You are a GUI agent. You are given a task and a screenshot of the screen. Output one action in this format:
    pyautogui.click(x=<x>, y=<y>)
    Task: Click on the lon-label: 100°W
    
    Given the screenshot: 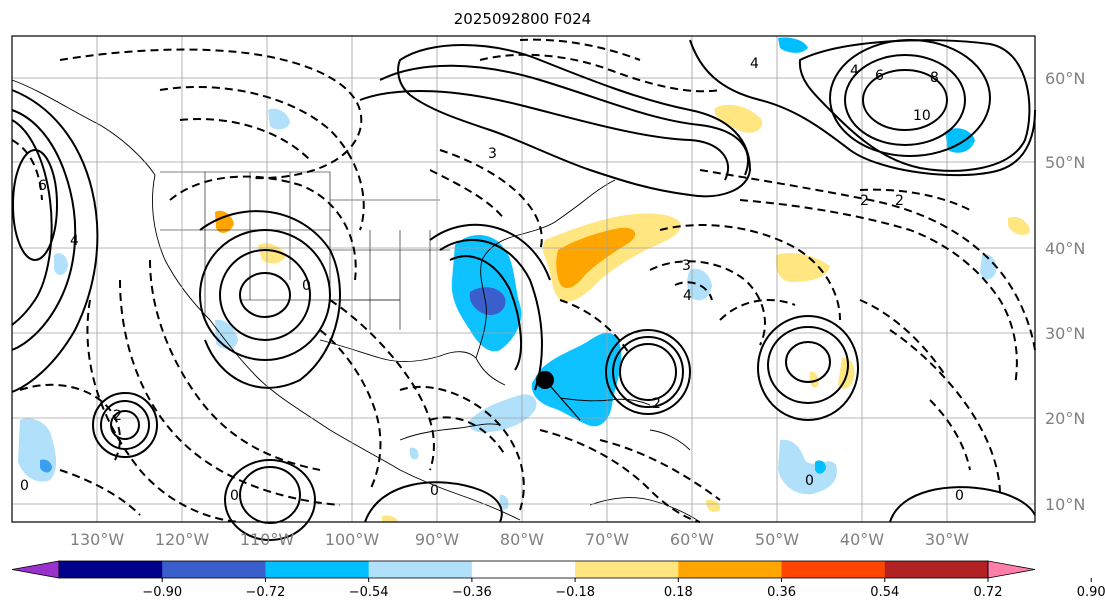 What is the action you would take?
    pyautogui.click(x=352, y=539)
    